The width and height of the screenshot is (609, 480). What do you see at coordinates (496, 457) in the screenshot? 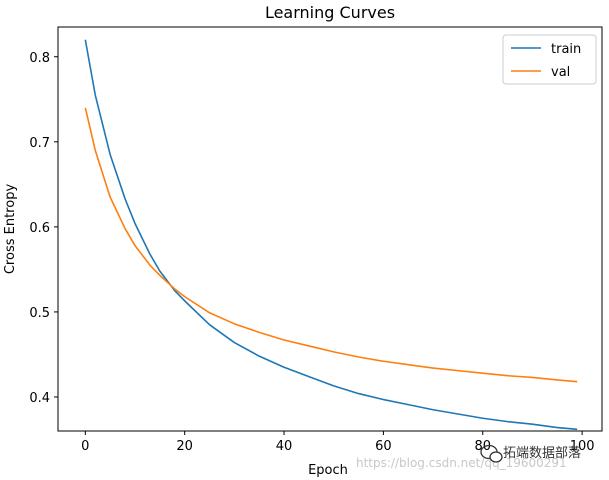
I see `wechat-bubble-small` at bounding box center [496, 457].